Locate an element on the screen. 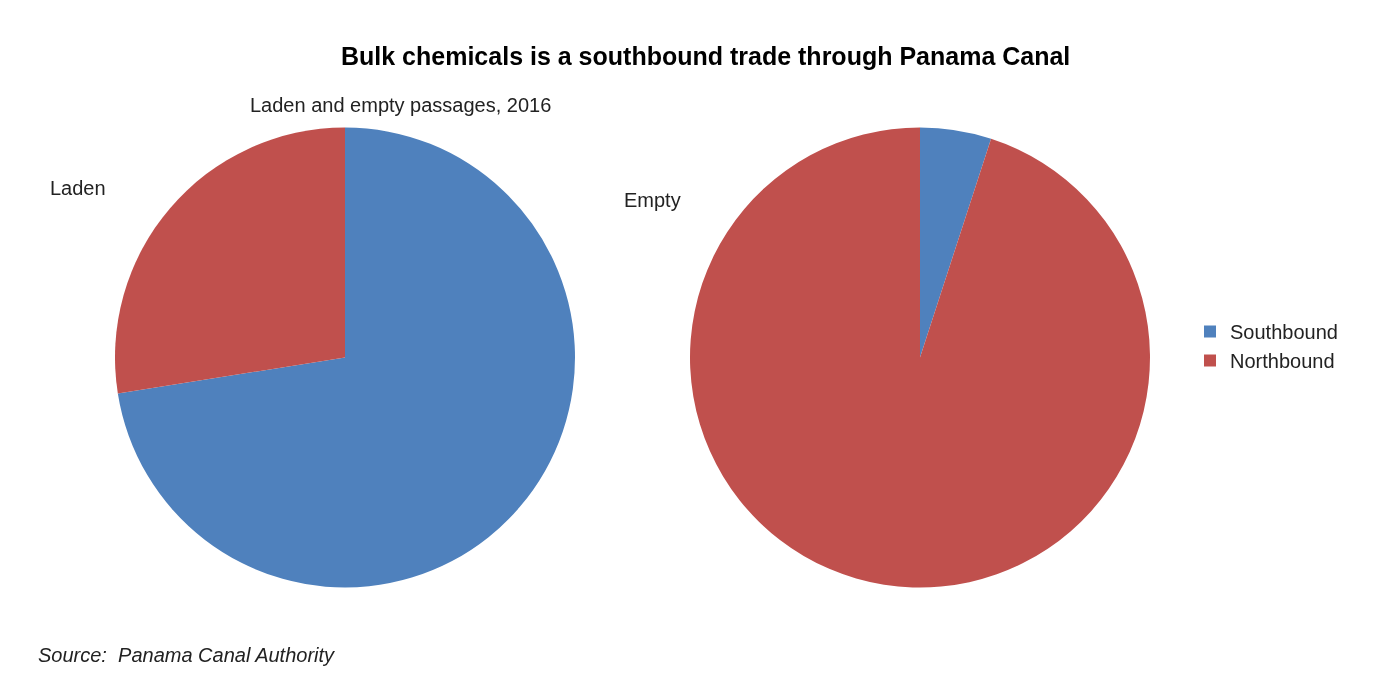 The width and height of the screenshot is (1375, 692). chart-subtitle: Laden and empty passages, 2016 is located at coordinates (401, 105).